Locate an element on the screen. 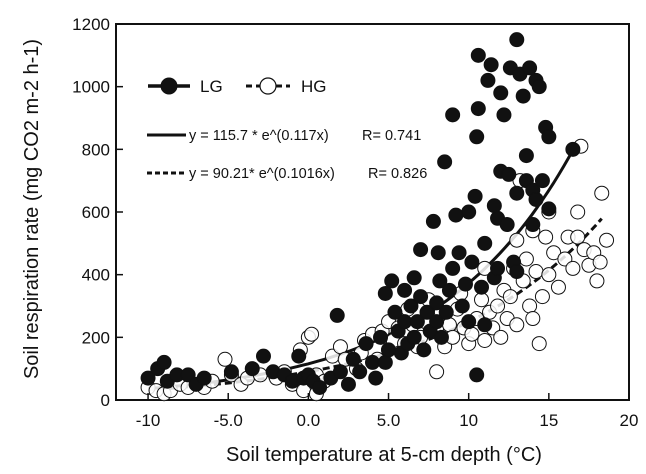 This screenshot has width=646, height=474. x-axis-label: Soil temperature at 5-cm depth (°C) is located at coordinates (384, 455).